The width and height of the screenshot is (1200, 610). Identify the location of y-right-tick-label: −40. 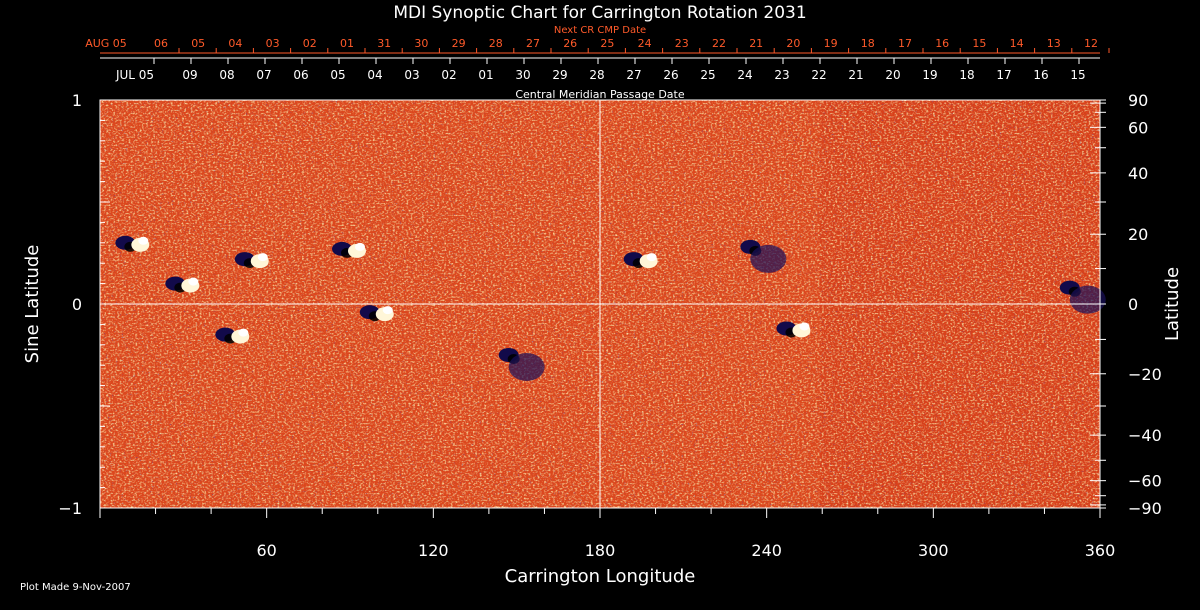
(1145, 435).